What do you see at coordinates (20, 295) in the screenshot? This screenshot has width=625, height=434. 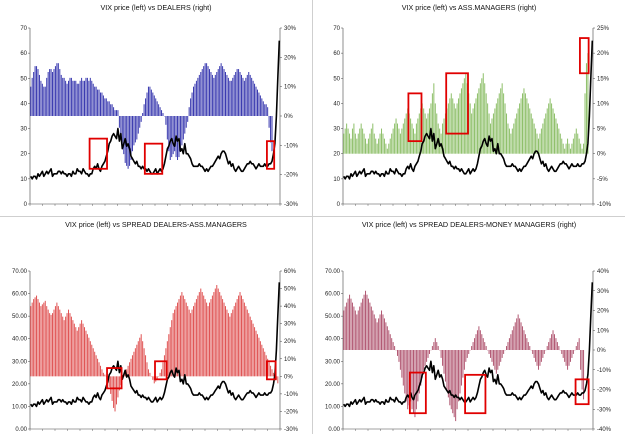 I see `left-tick-label: 60.00` at bounding box center [20, 295].